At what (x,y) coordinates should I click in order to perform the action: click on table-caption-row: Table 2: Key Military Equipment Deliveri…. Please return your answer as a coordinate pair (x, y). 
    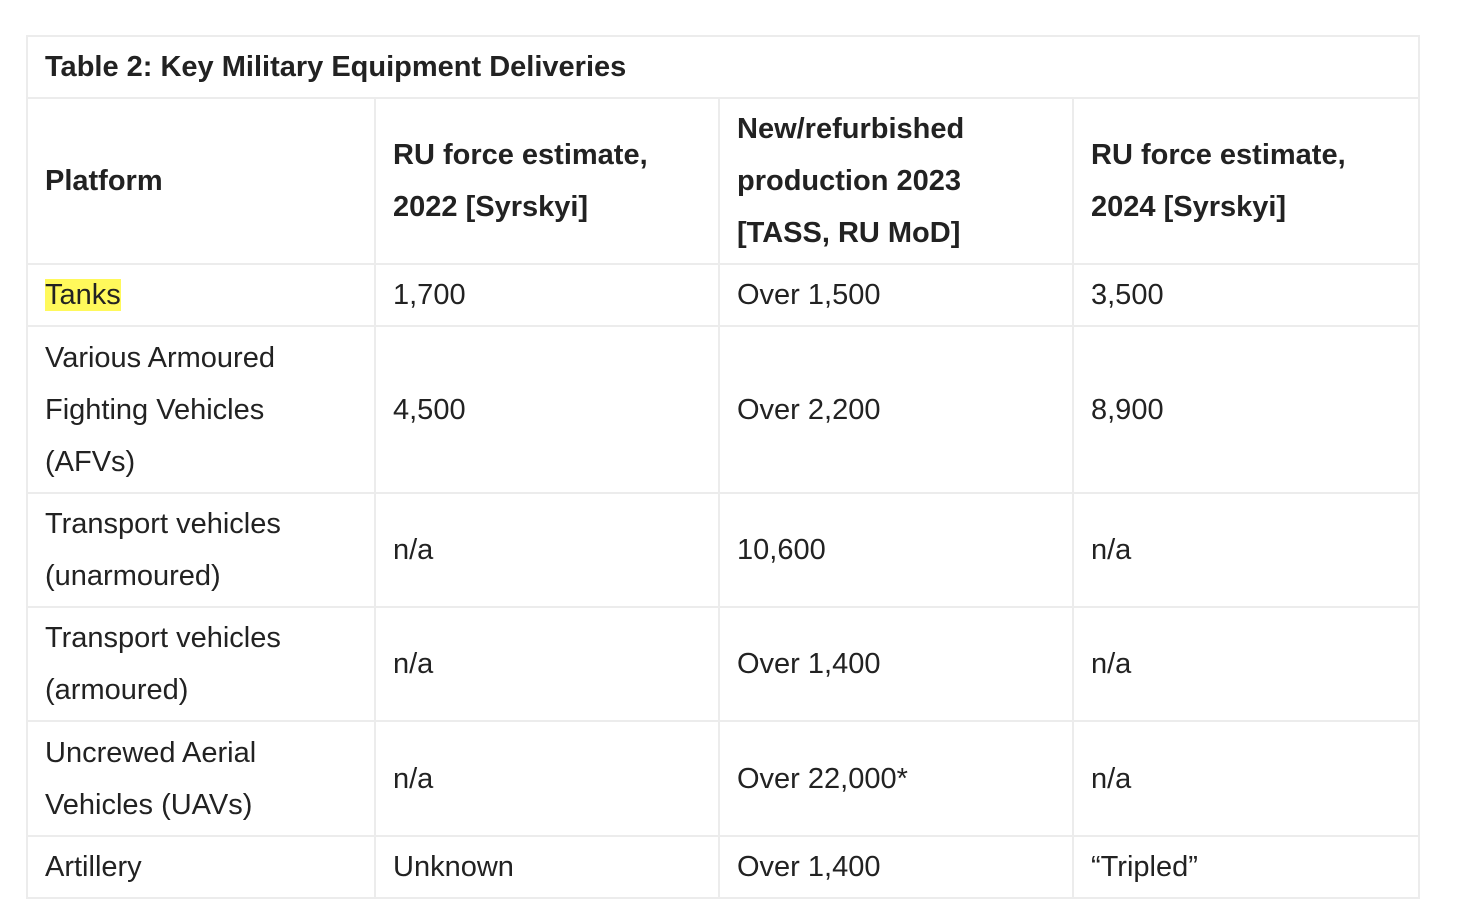
    Looking at the image, I should click on (723, 67).